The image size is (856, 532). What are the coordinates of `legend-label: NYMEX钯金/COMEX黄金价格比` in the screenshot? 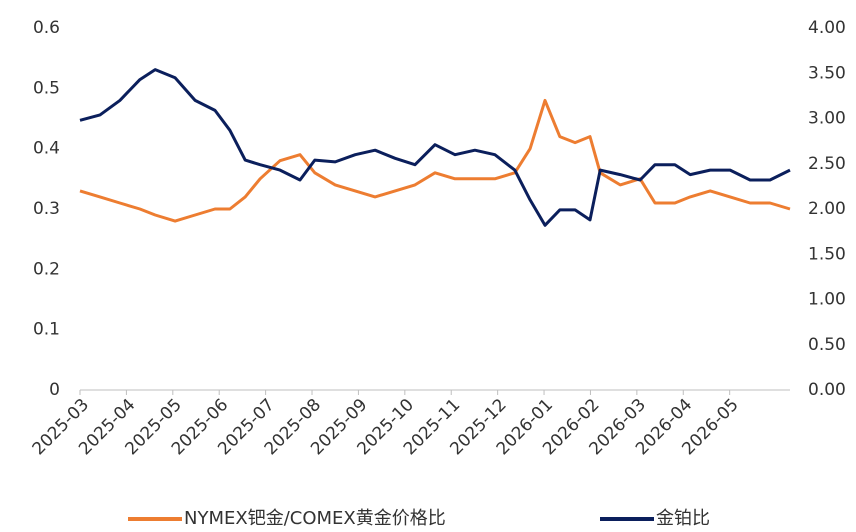 It's located at (315, 518).